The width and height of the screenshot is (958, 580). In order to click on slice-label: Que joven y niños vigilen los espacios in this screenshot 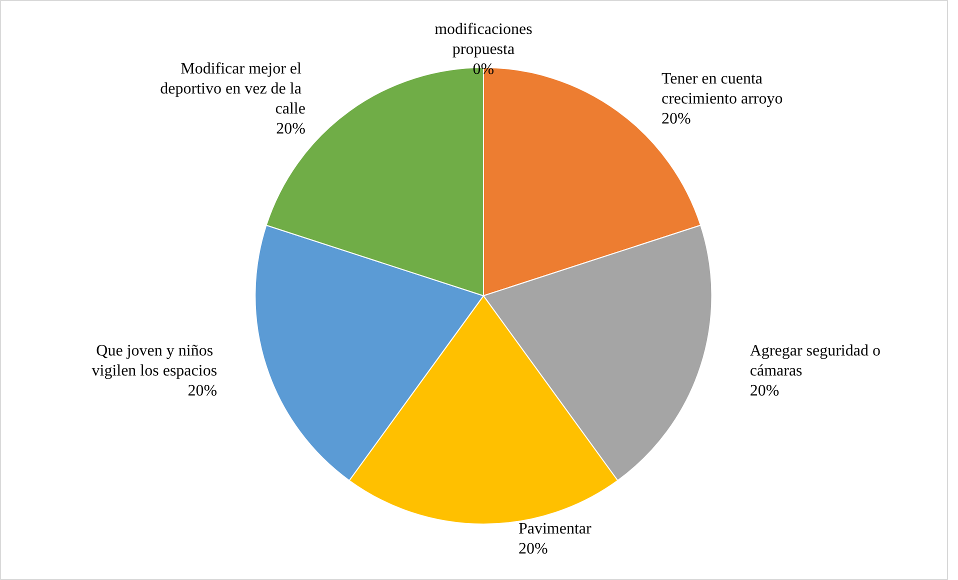, I will do `click(155, 361)`.